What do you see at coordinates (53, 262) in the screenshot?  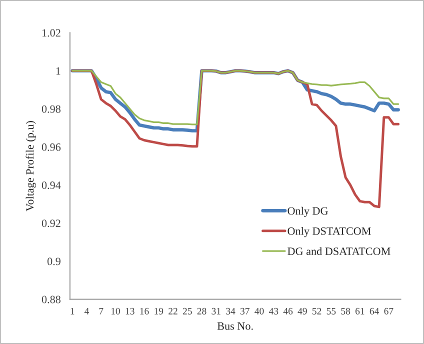 I see `y-tick-label: 0.9` at bounding box center [53, 262].